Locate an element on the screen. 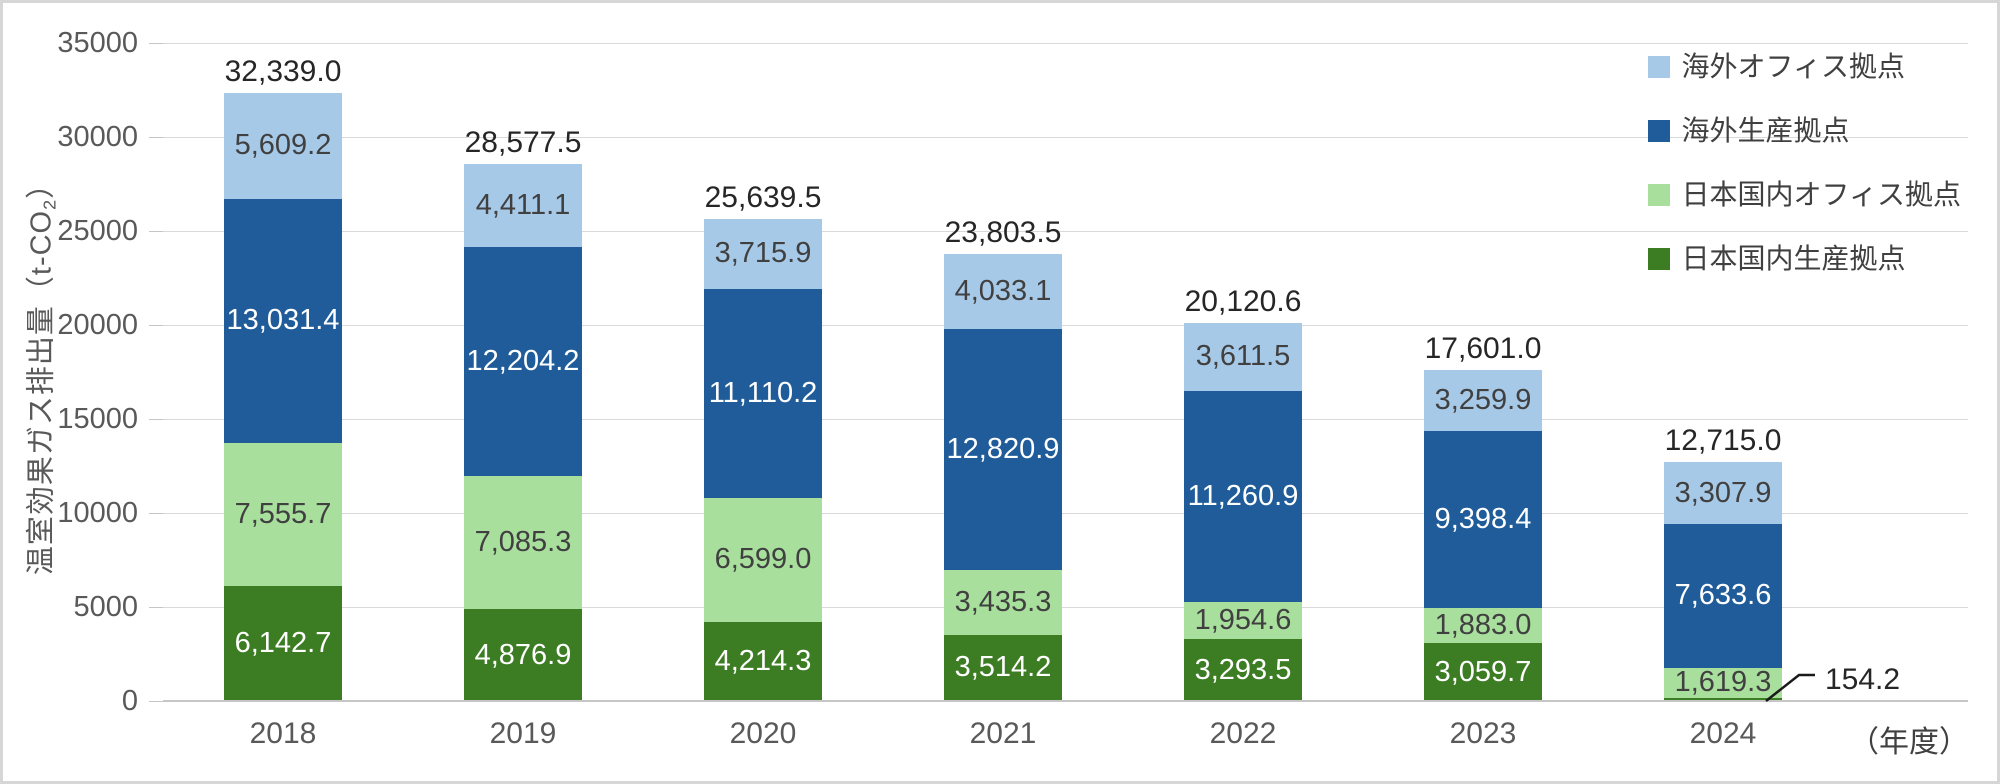 The image size is (2000, 784). bar-stack: 3,514.2 3,435.3 12,820.9 4,033.1 is located at coordinates (1003, 477).